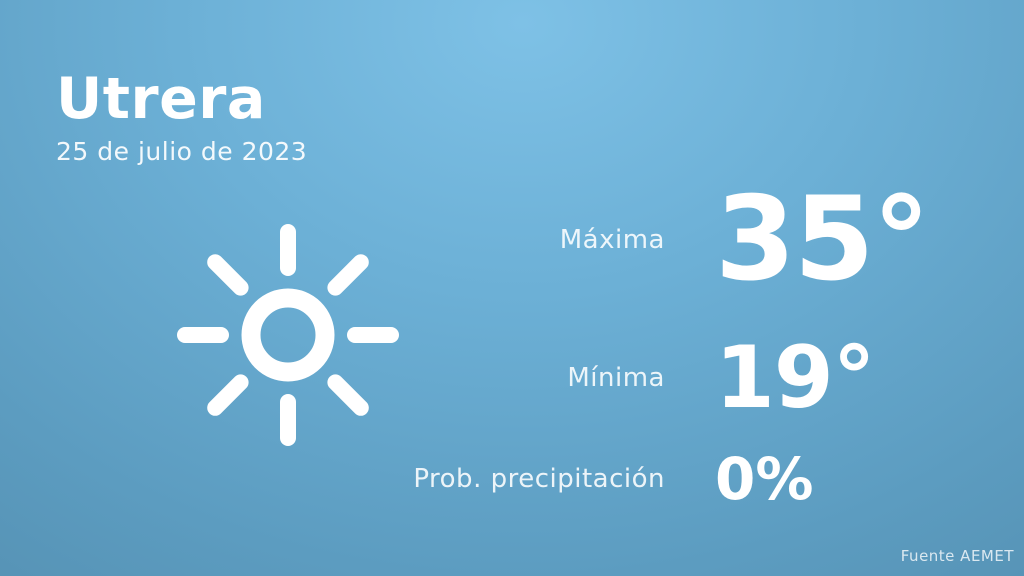  What do you see at coordinates (616, 378) in the screenshot?
I see `metric-label-minima: Mínima` at bounding box center [616, 378].